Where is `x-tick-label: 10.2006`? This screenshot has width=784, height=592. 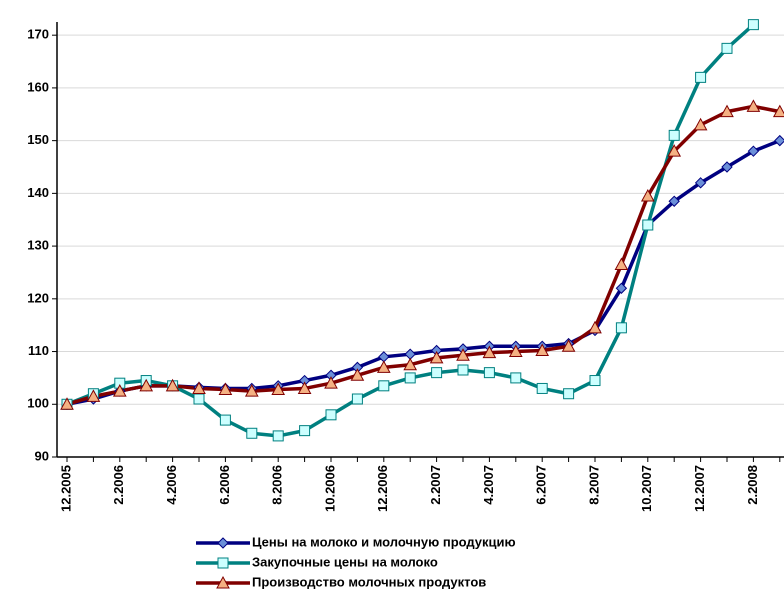 x-tick-label: 10.2006 is located at coordinates (329, 488).